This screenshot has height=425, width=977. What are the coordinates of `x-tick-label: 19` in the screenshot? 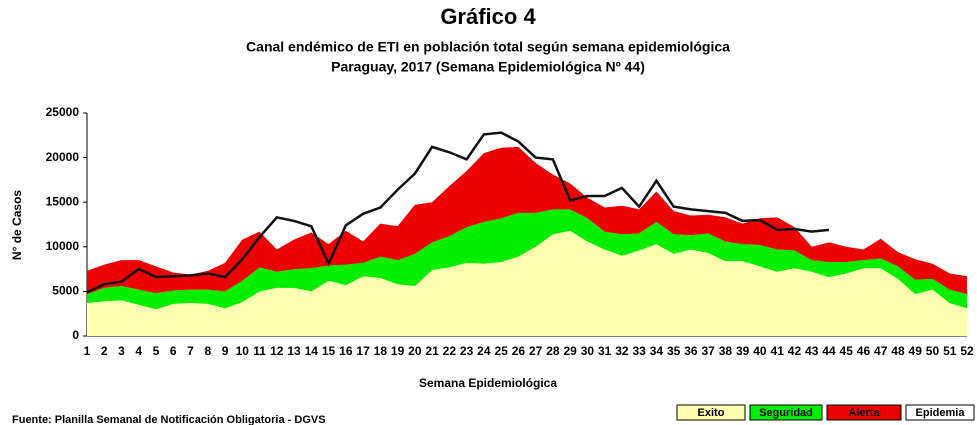 It's located at (398, 351).